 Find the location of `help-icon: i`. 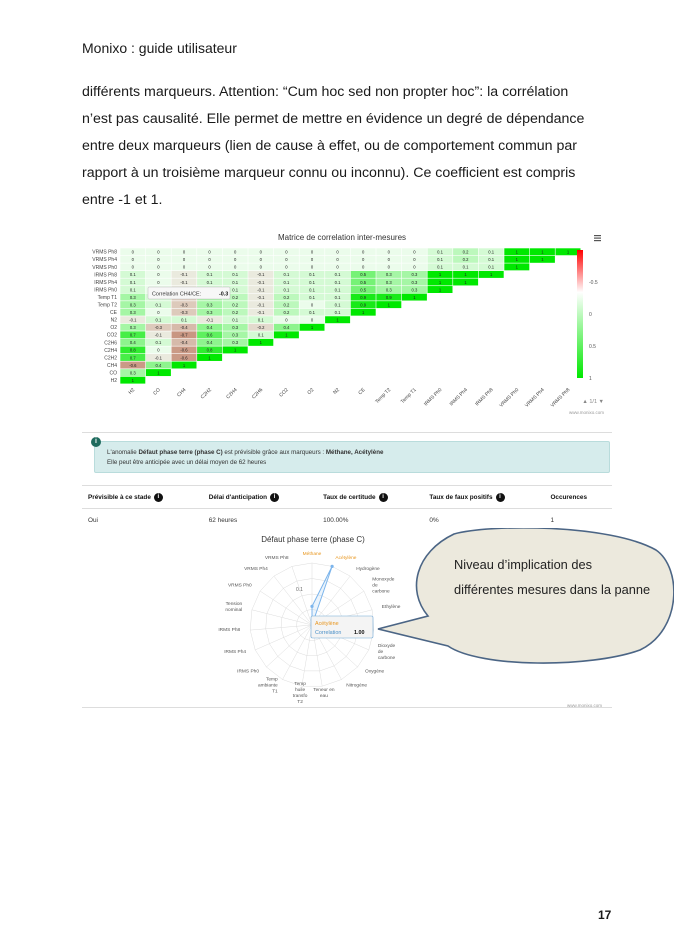

help-icon: i is located at coordinates (275, 497).